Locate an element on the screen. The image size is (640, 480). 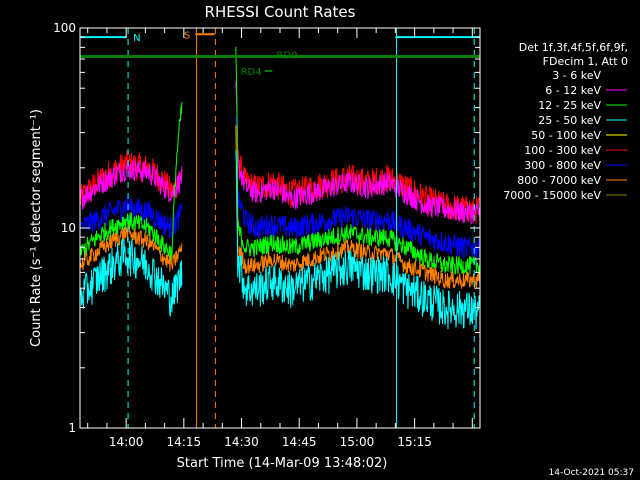
legend-label-300-800-kev: 300 - 800 keV is located at coordinates (562, 165).